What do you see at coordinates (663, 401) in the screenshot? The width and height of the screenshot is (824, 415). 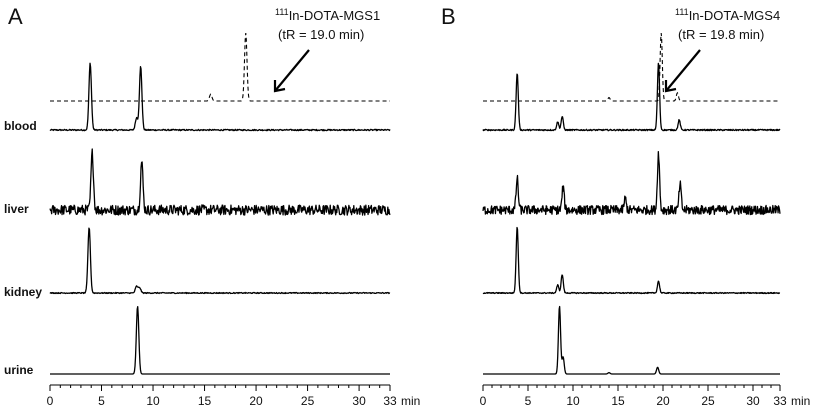 I see `tick-label-b: 20` at bounding box center [663, 401].